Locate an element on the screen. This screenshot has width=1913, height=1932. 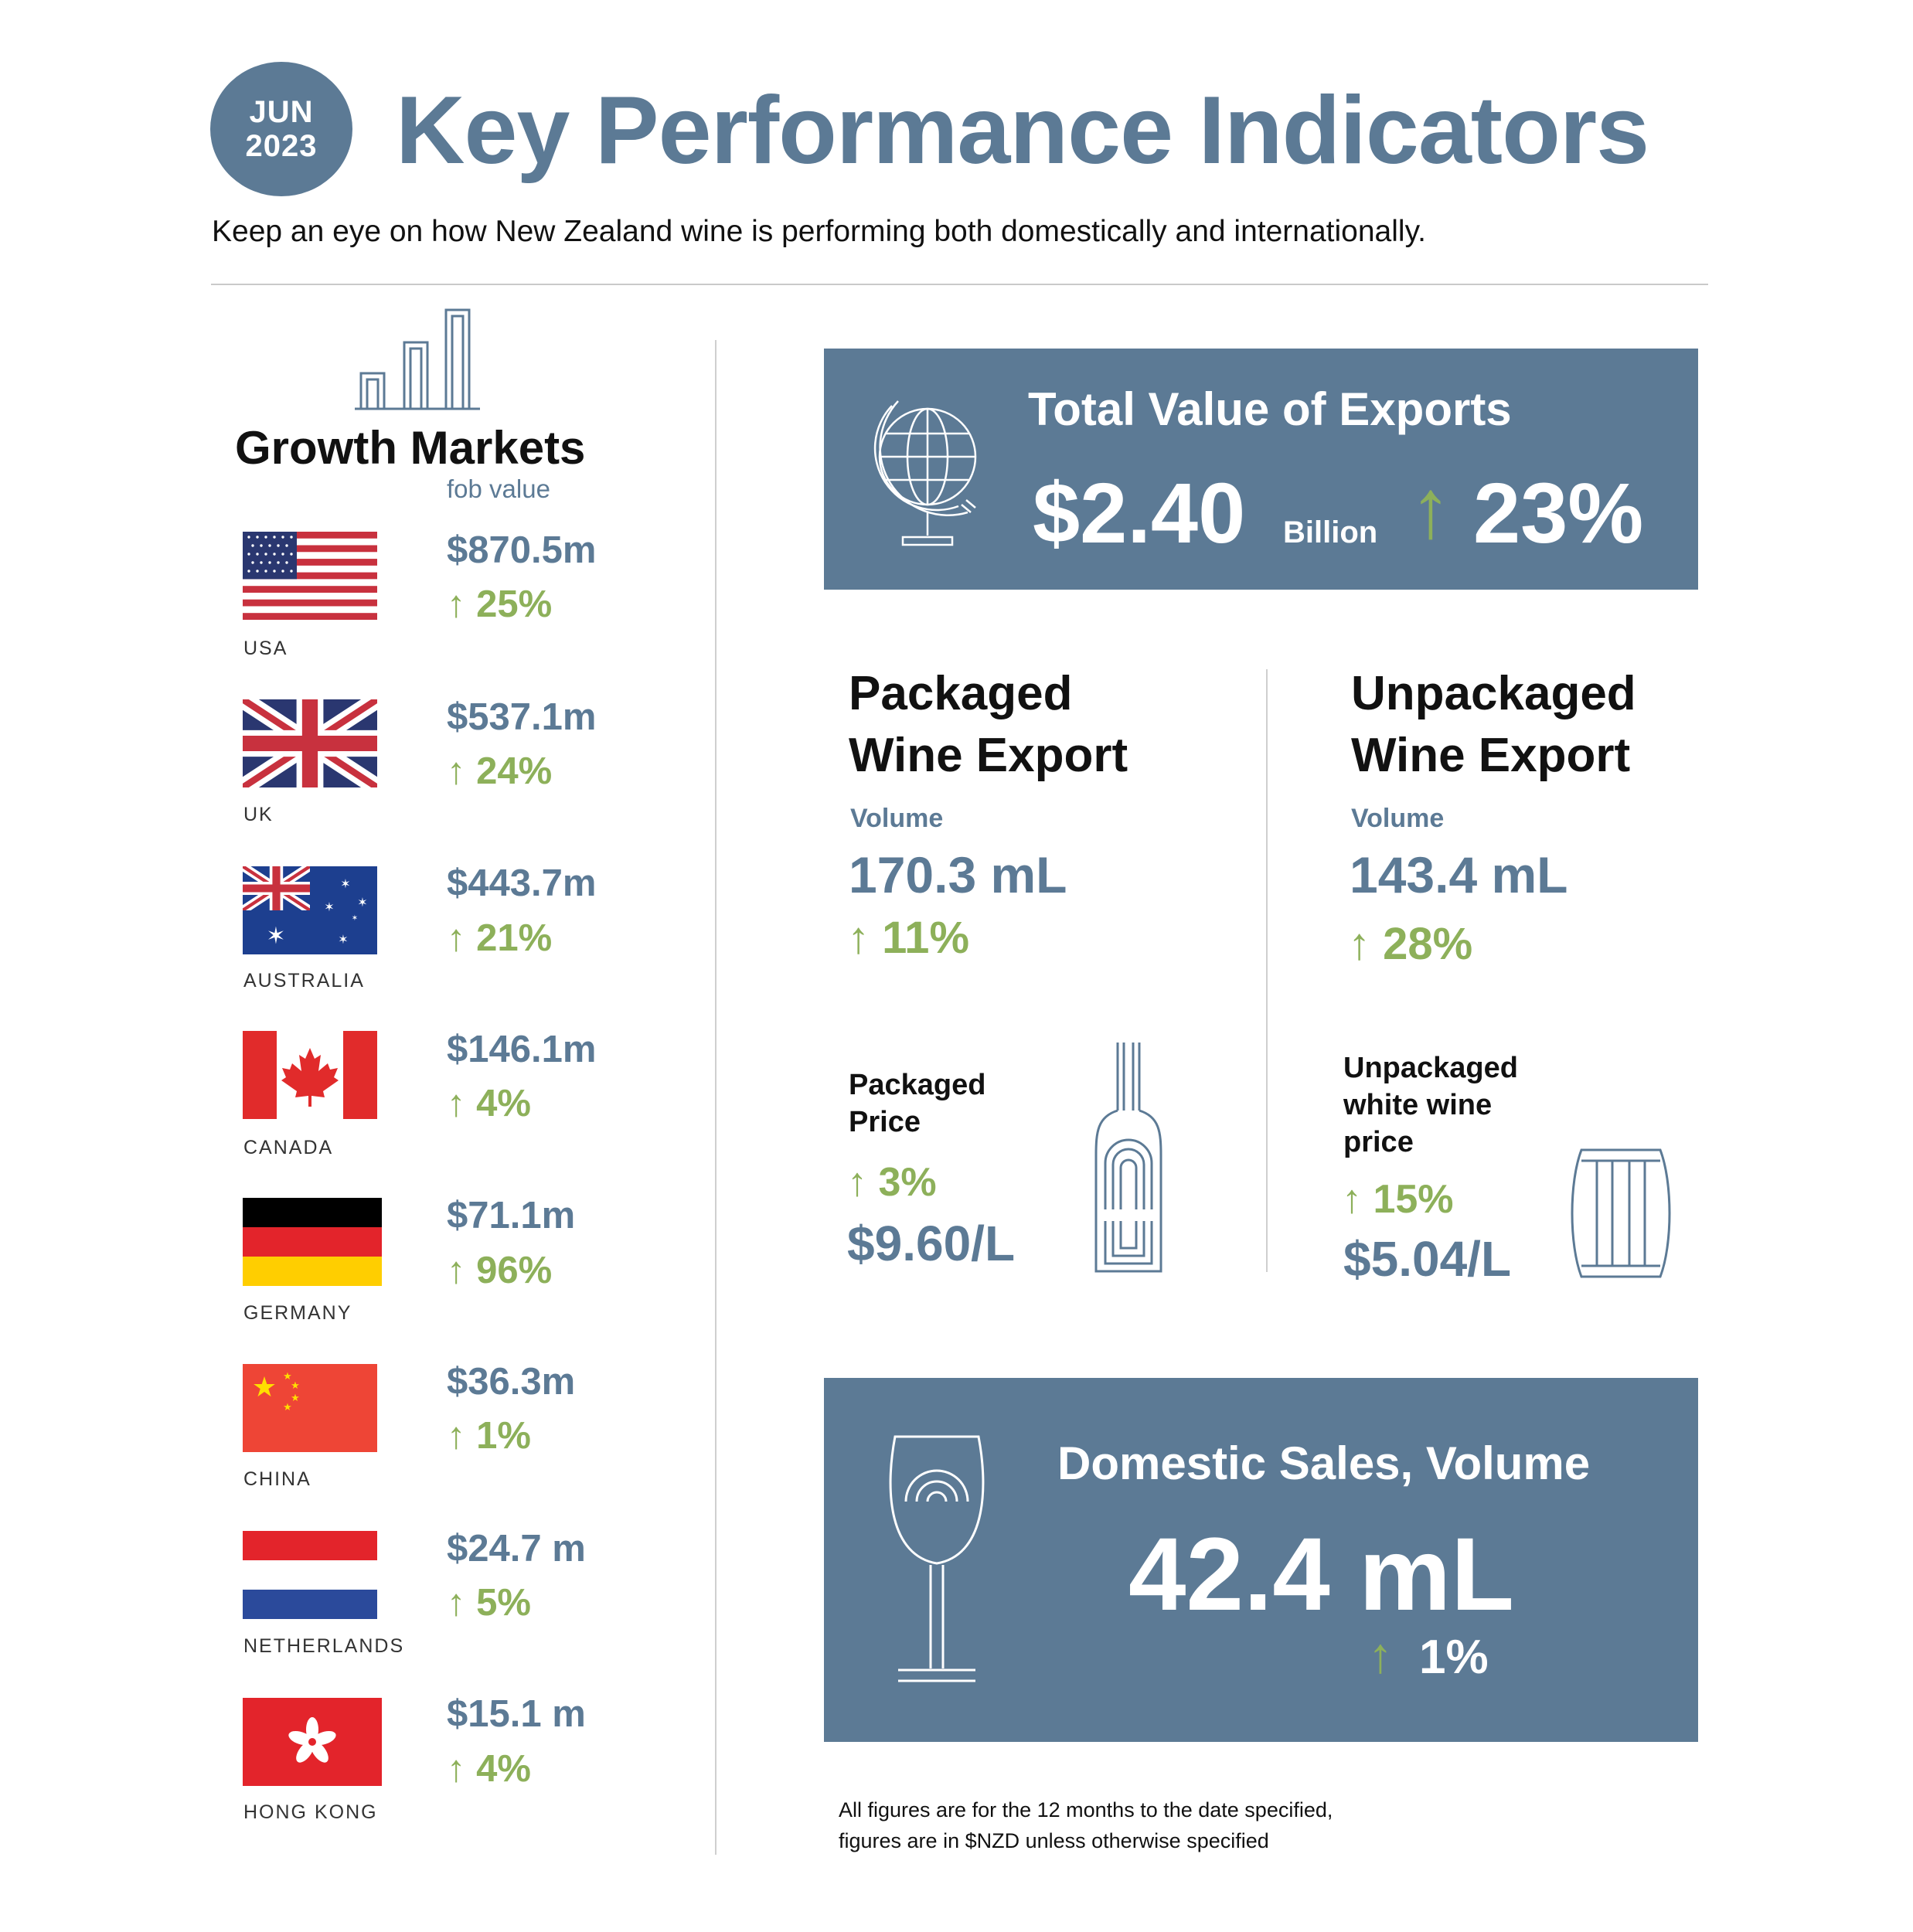
market-value: $443.7m is located at coordinates (522, 883).